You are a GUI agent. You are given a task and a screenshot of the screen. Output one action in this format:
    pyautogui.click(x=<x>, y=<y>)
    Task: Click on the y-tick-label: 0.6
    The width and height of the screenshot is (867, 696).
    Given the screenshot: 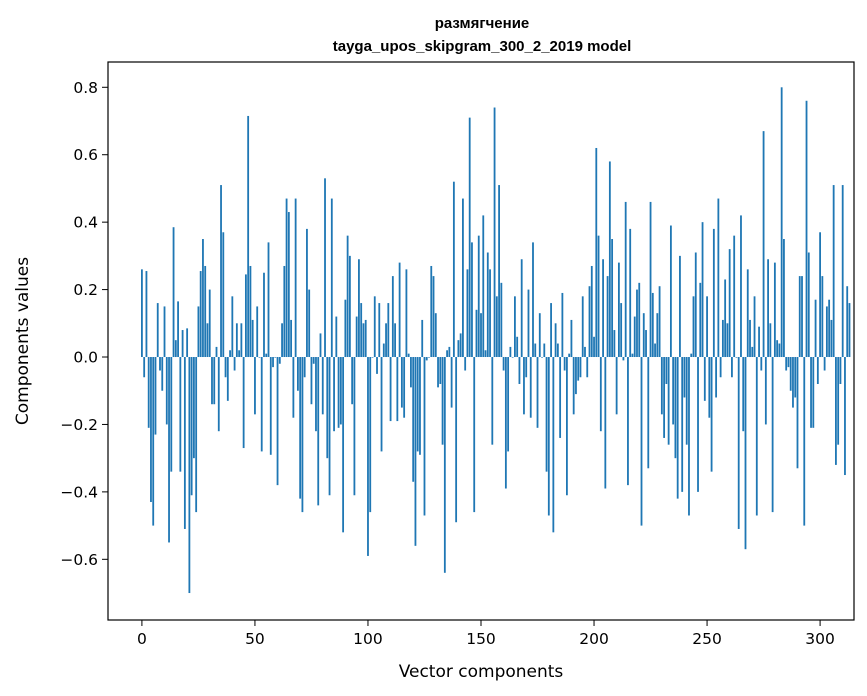 What is the action you would take?
    pyautogui.click(x=85, y=155)
    